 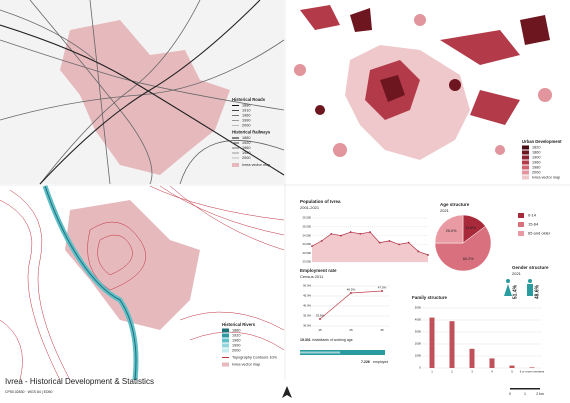 I want to click on population-area, so click(x=370, y=247).